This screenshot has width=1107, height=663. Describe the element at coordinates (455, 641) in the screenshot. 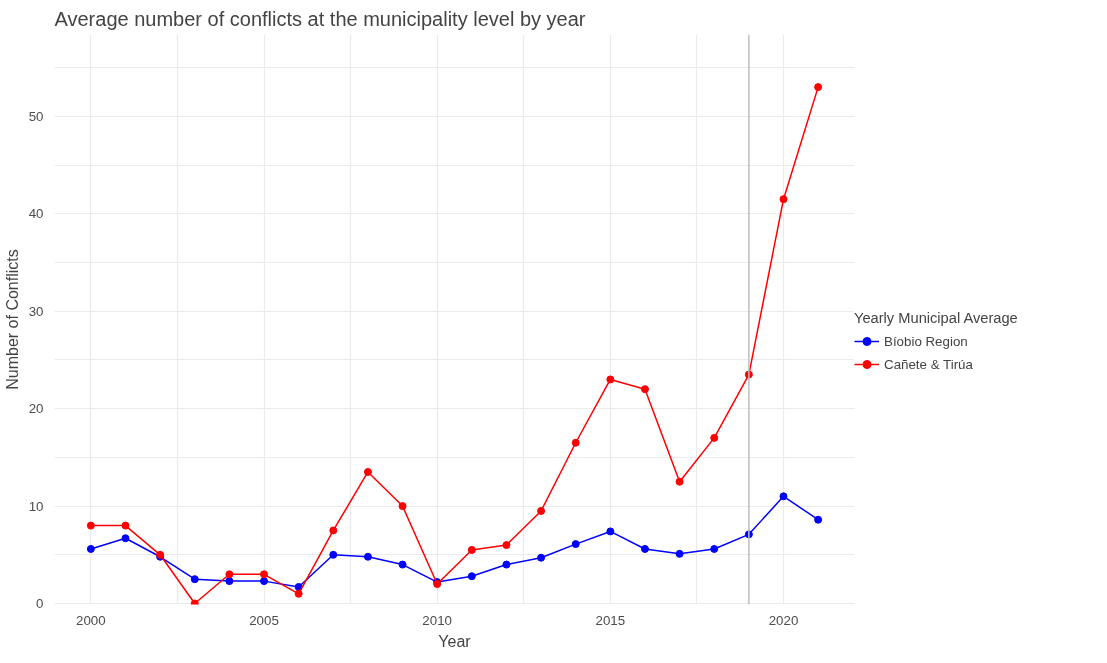

I see `x-axis-title: Year` at that location.